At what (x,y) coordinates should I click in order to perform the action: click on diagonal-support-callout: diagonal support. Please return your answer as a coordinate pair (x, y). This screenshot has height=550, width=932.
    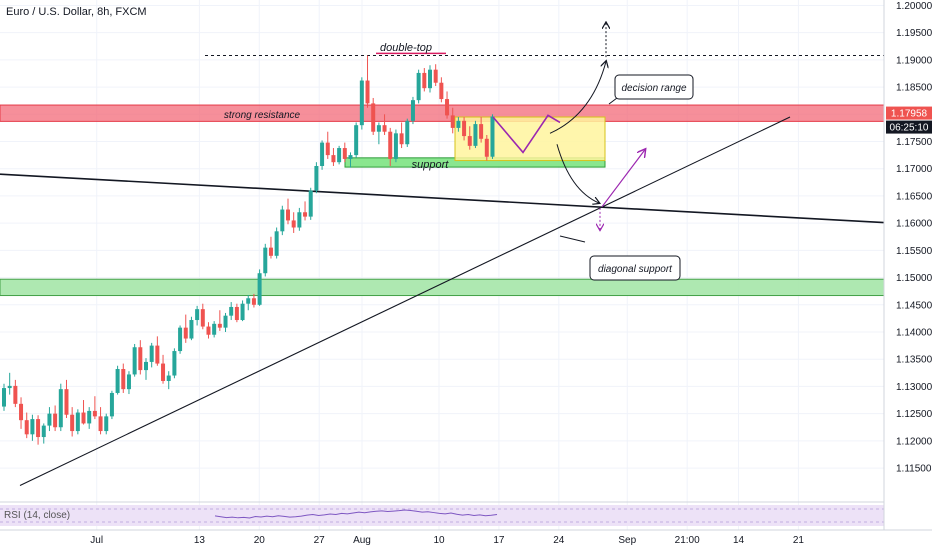
    Looking at the image, I should click on (635, 268).